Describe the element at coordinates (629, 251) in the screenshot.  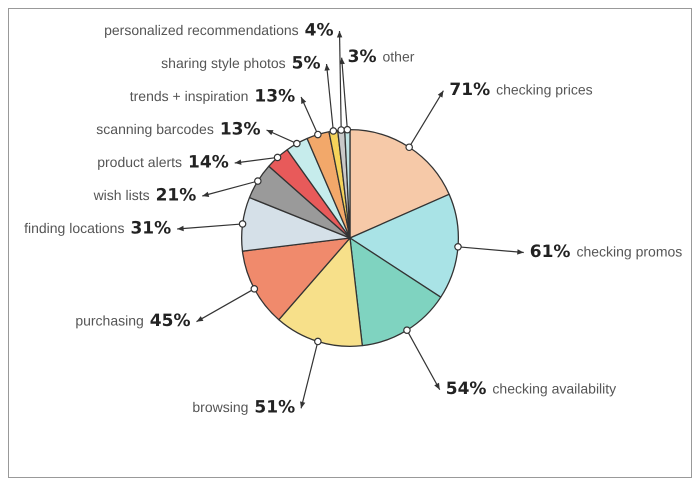
I see `slice-label: checking promos` at that location.